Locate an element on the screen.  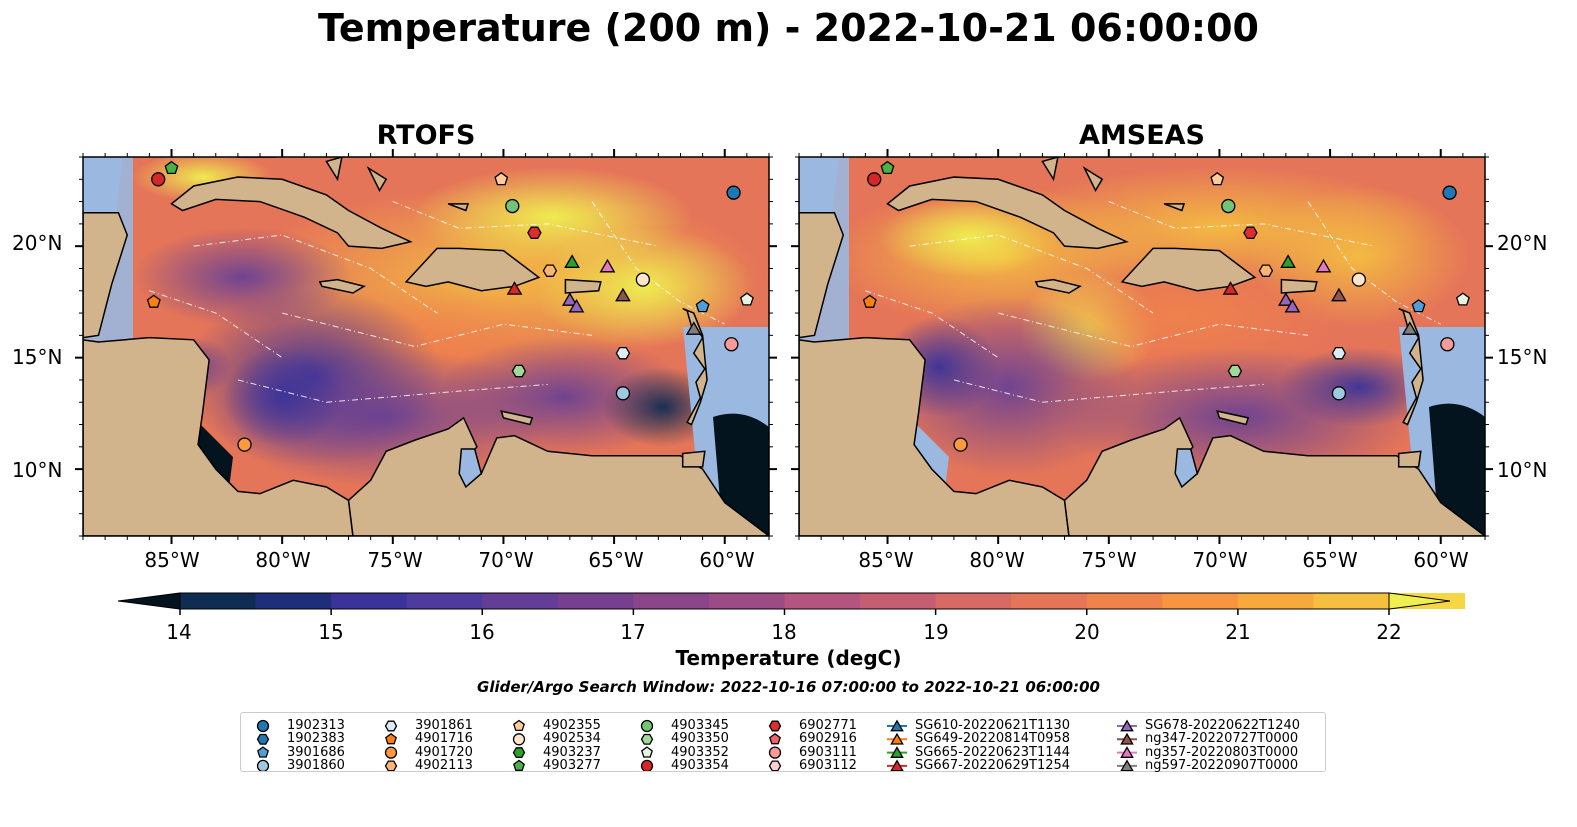
land-cuba is located at coordinates (1007, 213).